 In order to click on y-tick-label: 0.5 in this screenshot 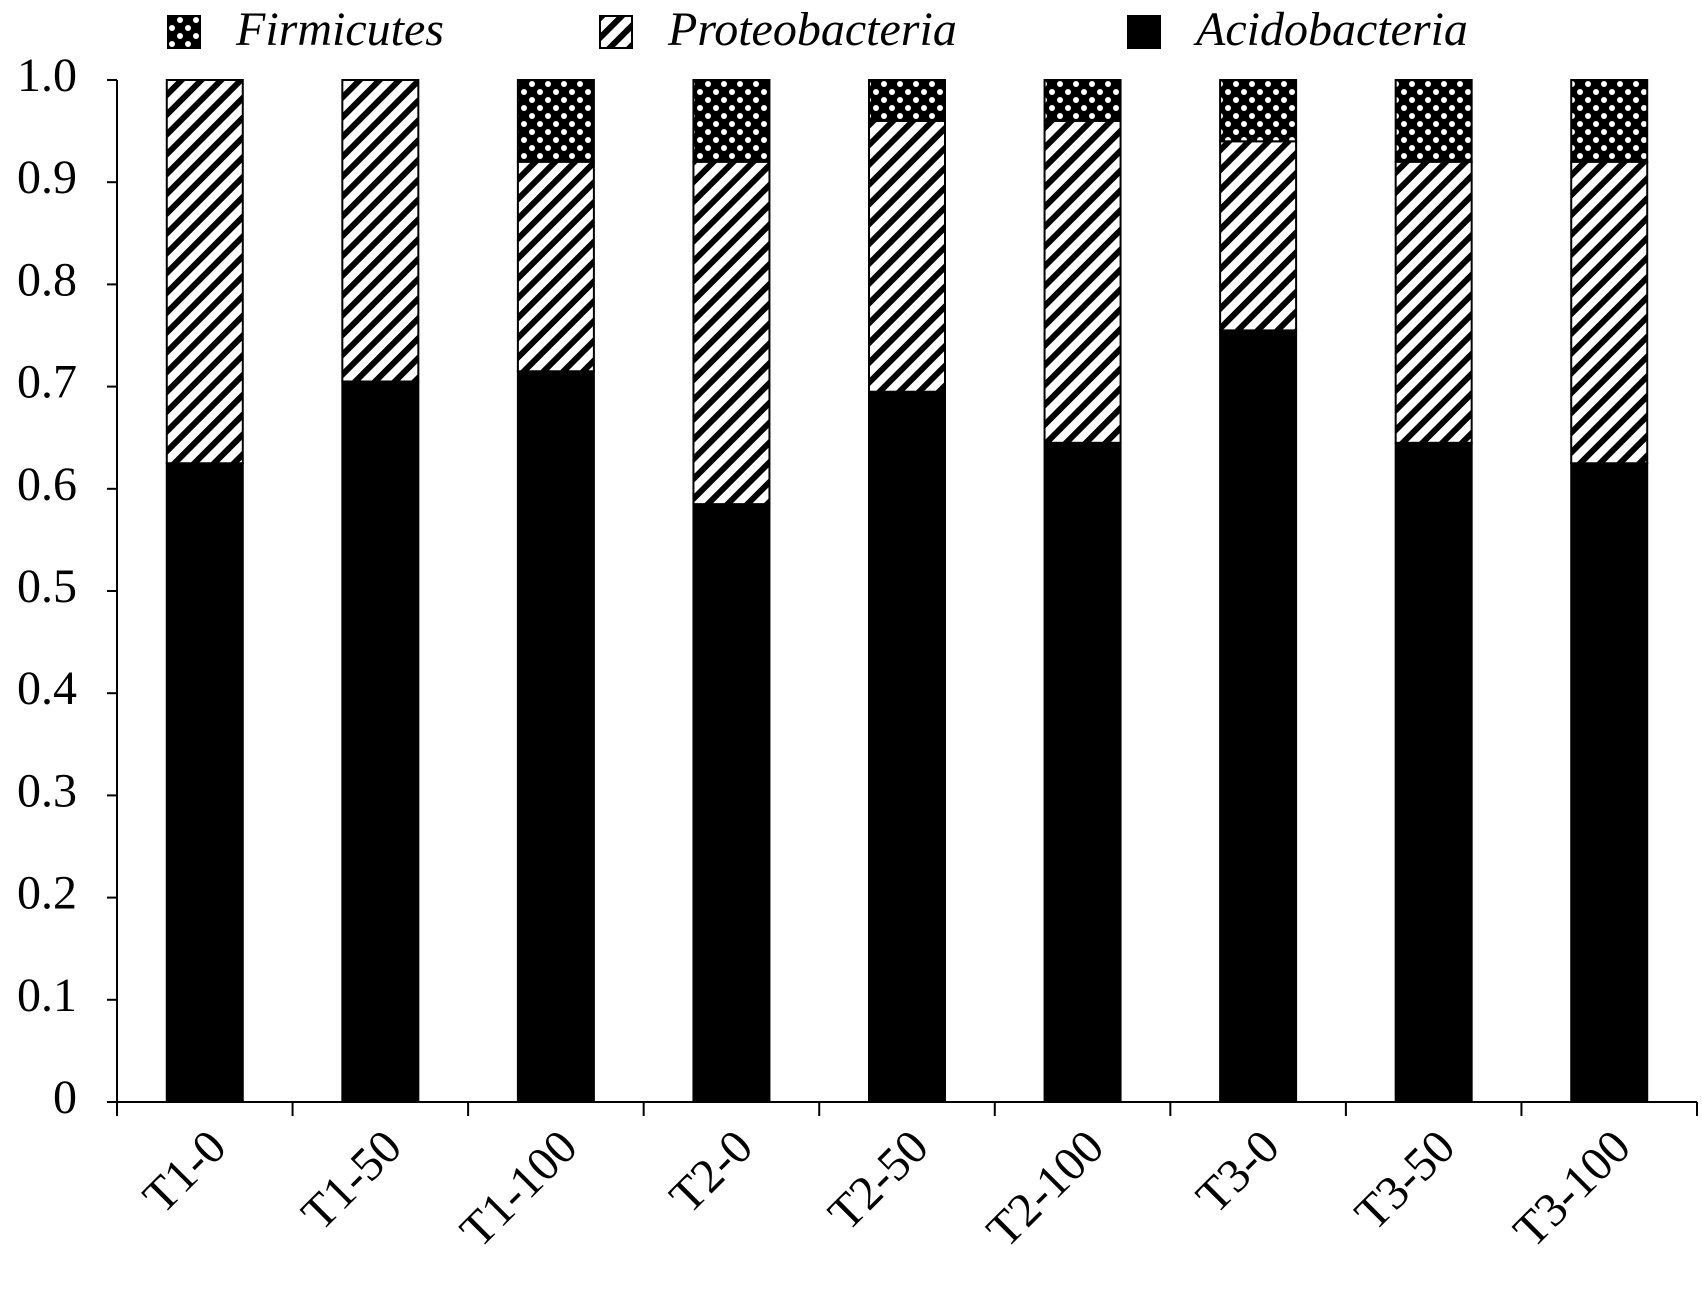, I will do `click(47, 586)`.